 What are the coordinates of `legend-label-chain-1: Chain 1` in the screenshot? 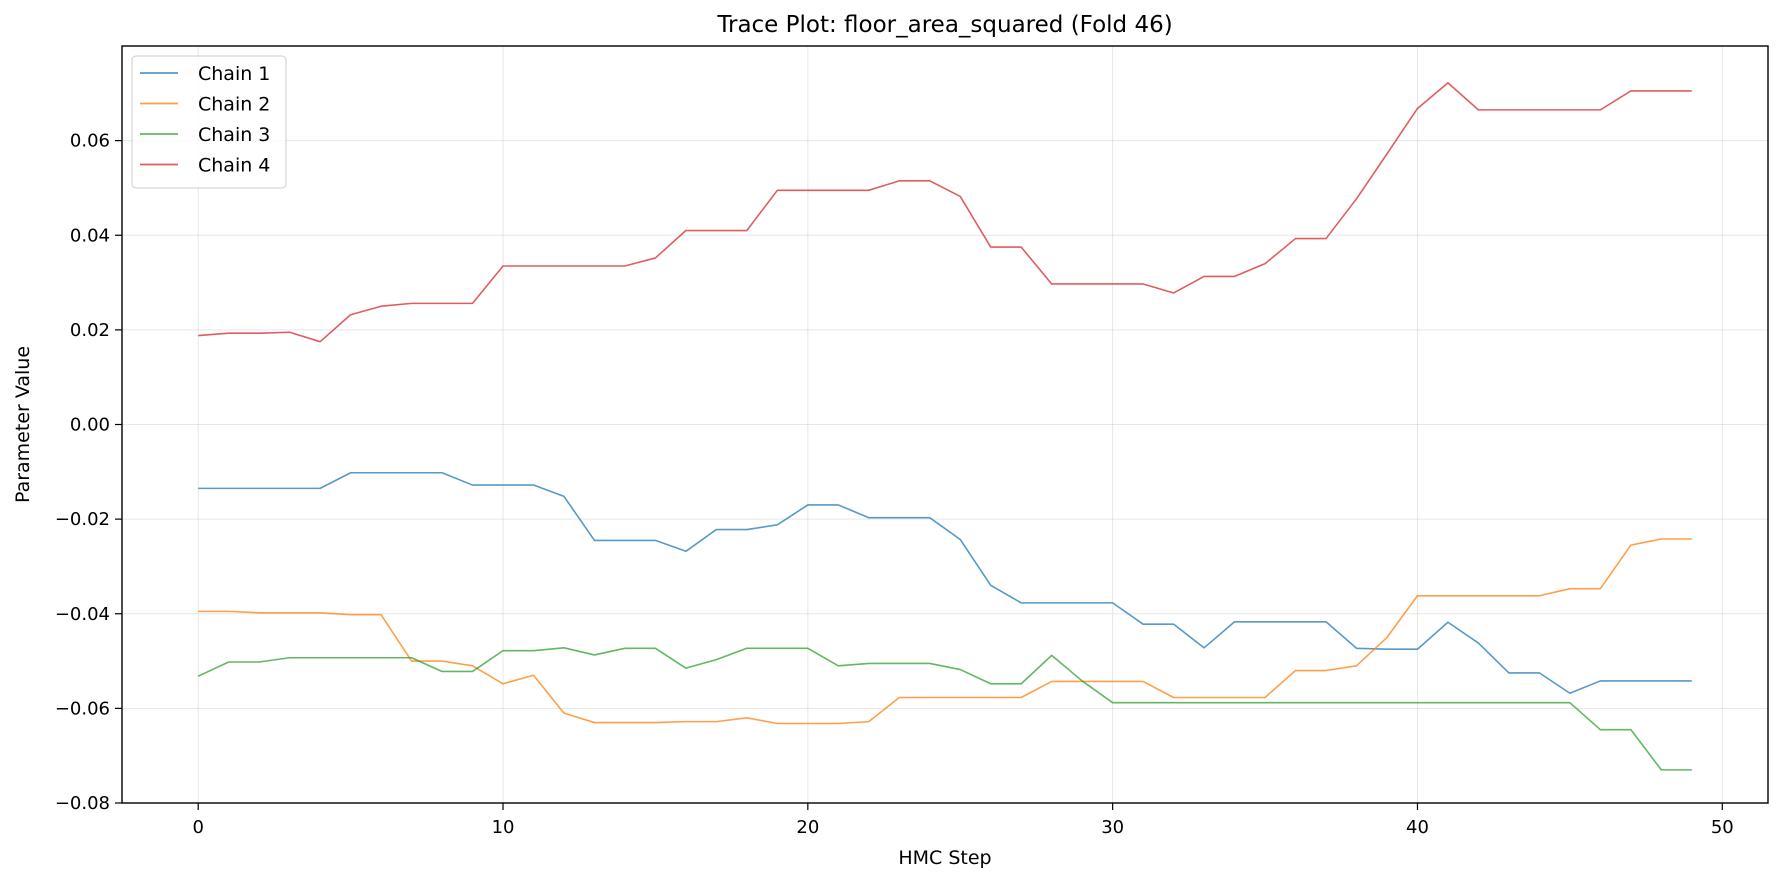 It's located at (234, 74).